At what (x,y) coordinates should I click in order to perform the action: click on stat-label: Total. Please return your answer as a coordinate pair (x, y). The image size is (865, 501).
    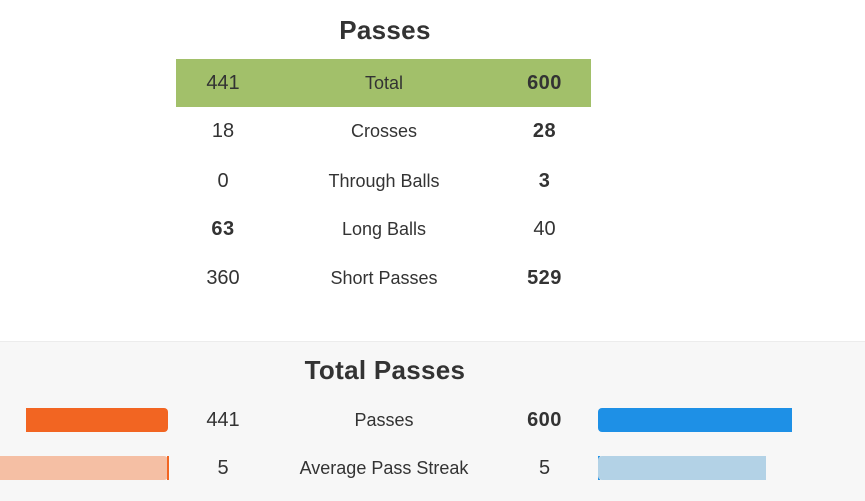
    Looking at the image, I should click on (384, 83).